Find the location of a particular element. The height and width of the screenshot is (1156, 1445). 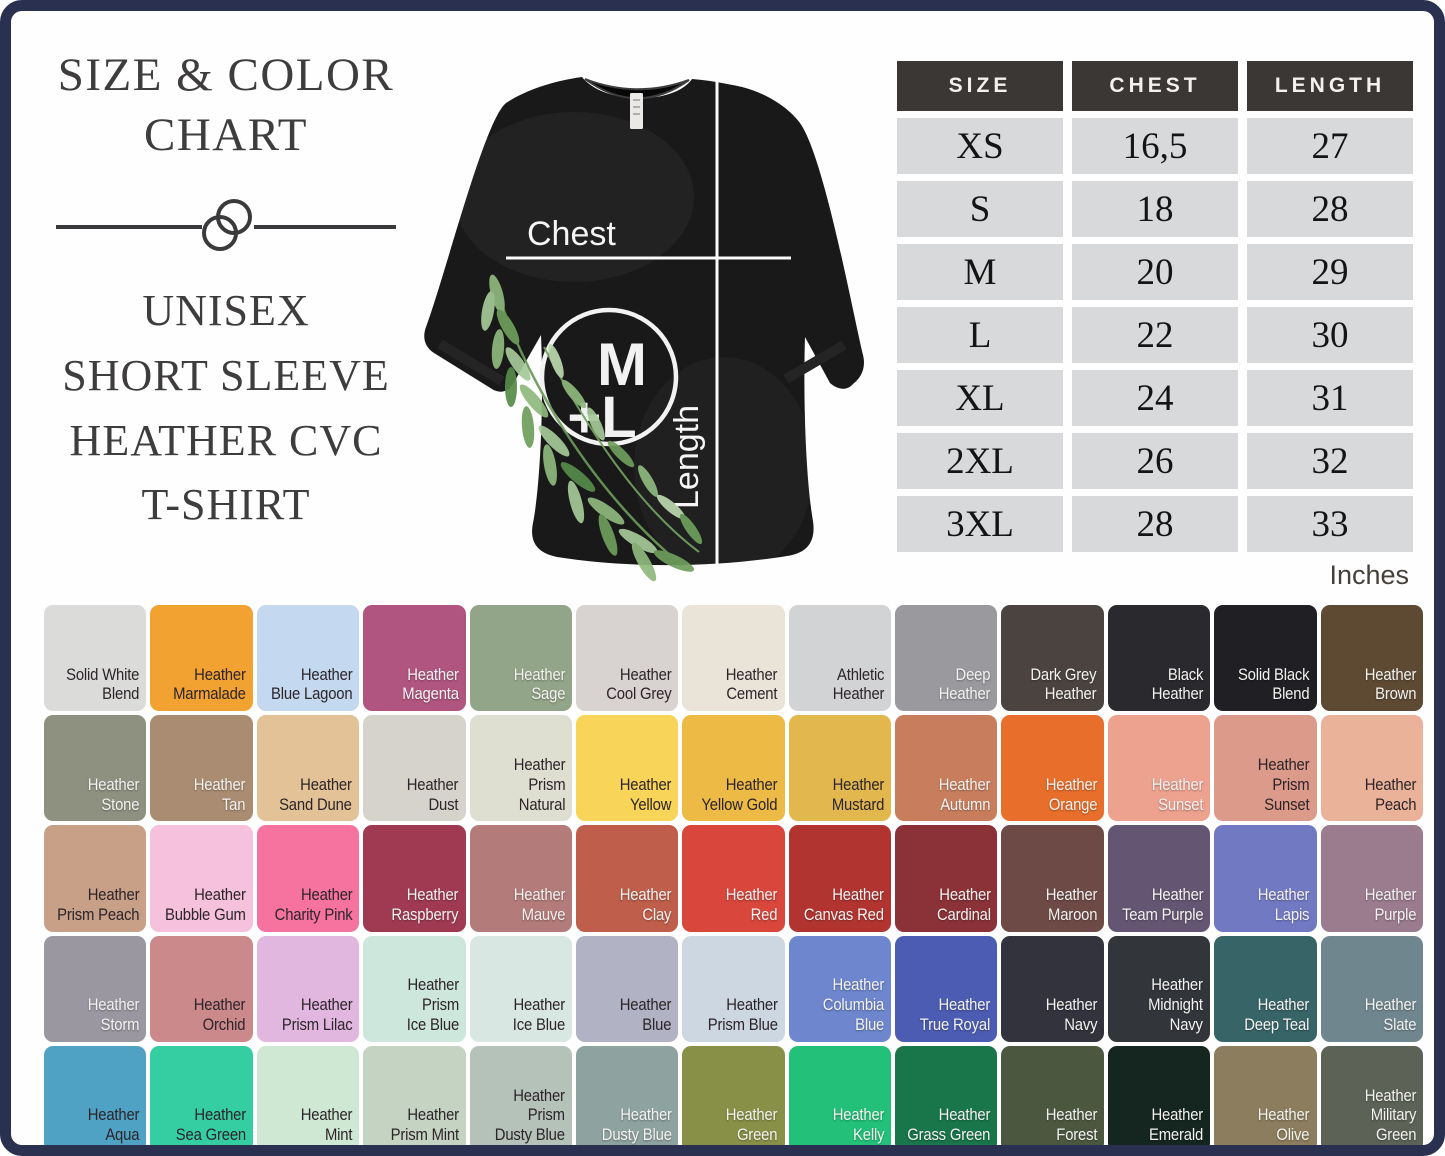

subtitle-line2: SHORT SLEEVE is located at coordinates (226, 375).